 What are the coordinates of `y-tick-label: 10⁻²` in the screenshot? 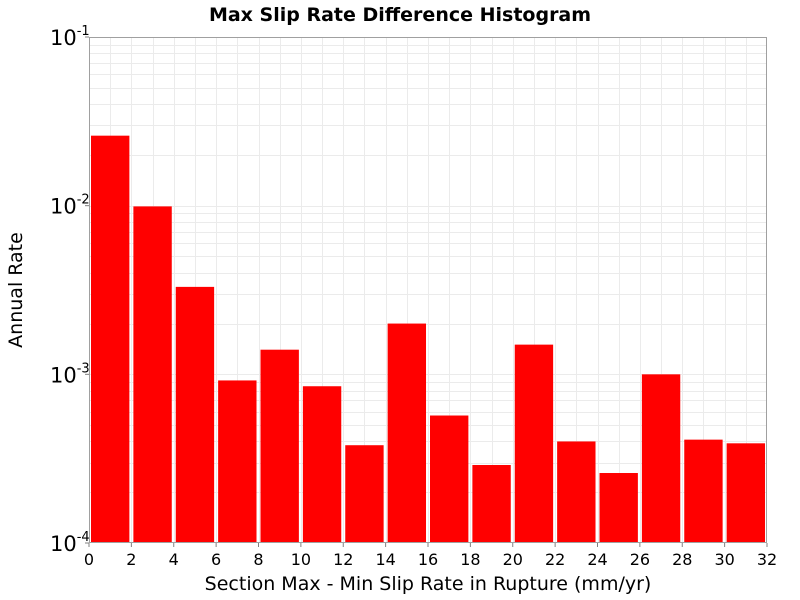 It's located at (70, 206).